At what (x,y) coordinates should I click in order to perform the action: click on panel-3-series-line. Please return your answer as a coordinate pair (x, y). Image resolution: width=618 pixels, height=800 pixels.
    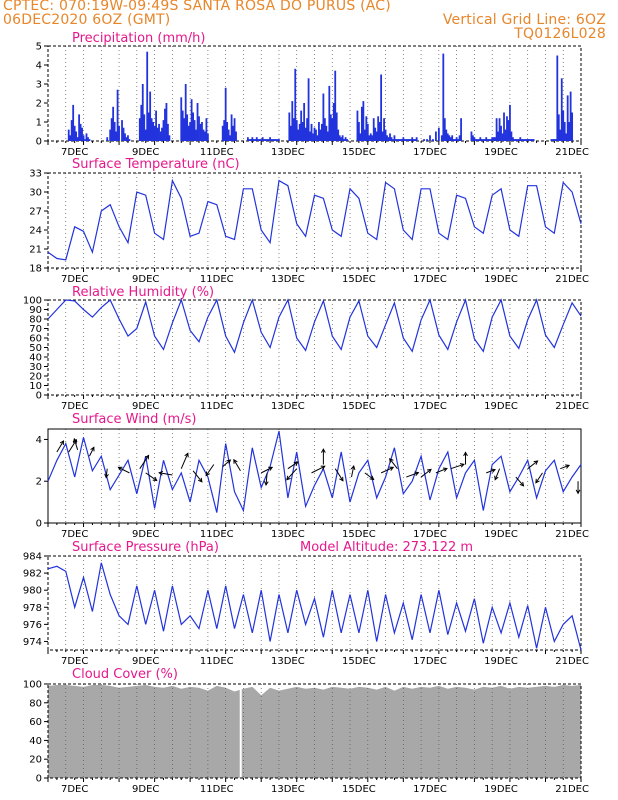
    Looking at the image, I should click on (314, 326).